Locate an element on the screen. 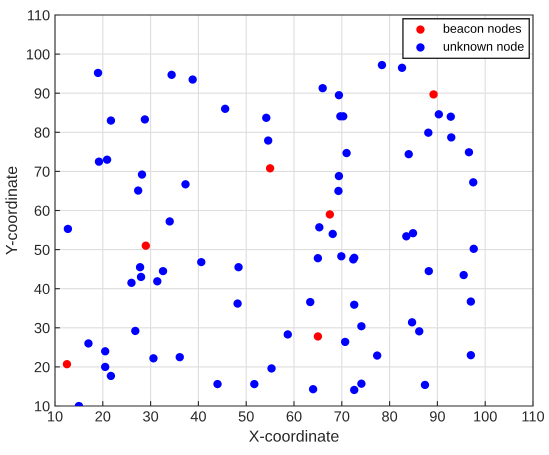 The width and height of the screenshot is (549, 455). y-tick-label: 50 is located at coordinates (42, 250).